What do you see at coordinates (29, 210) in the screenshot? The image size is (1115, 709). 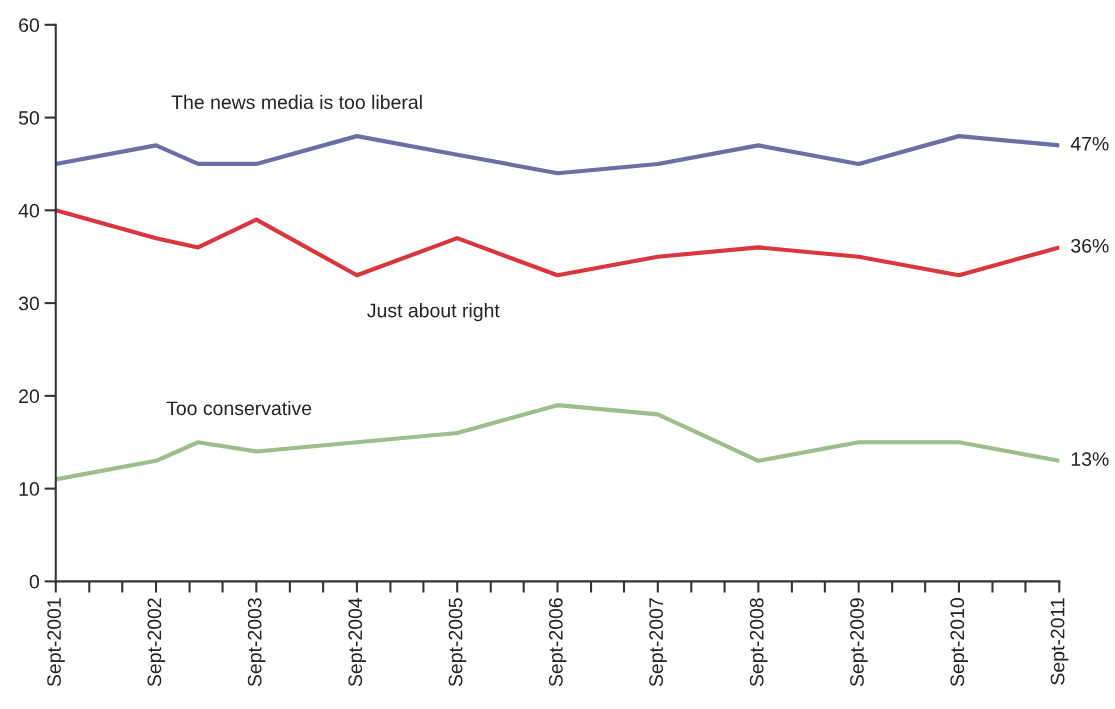 I see `y-tick-label: 40` at bounding box center [29, 210].